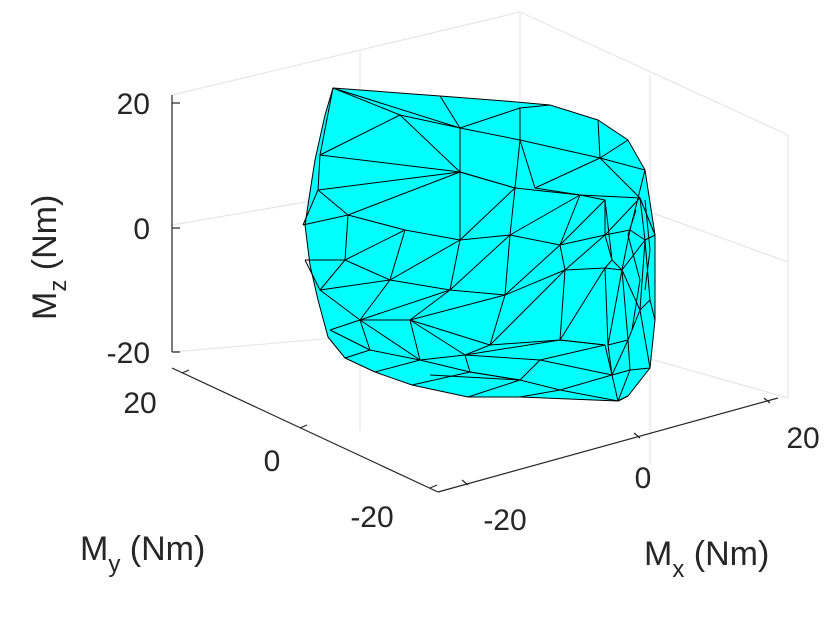 The height and width of the screenshot is (628, 831). What do you see at coordinates (504, 520) in the screenshot?
I see `x-tick-label: -20` at bounding box center [504, 520].